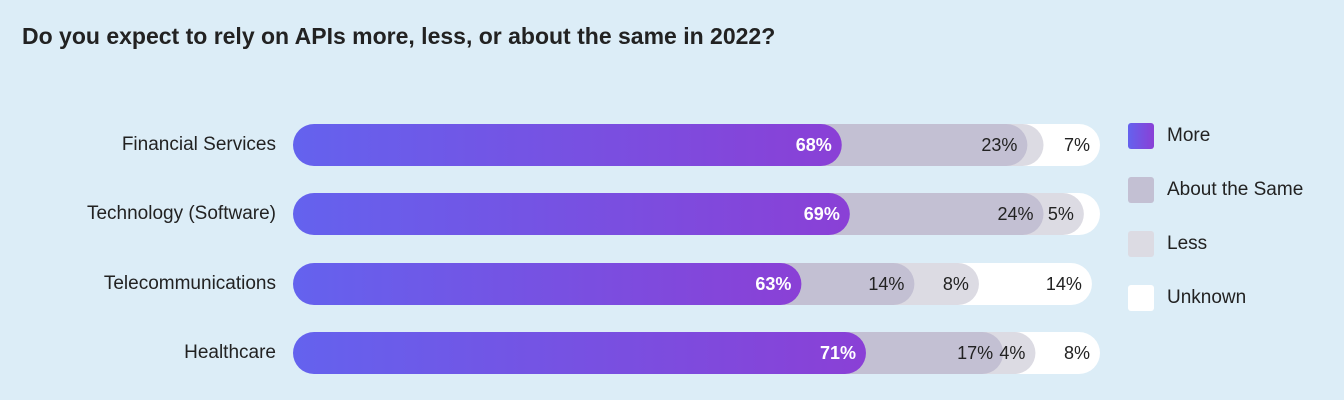  Describe the element at coordinates (814, 145) in the screenshot. I see `value-label: 68%` at that location.